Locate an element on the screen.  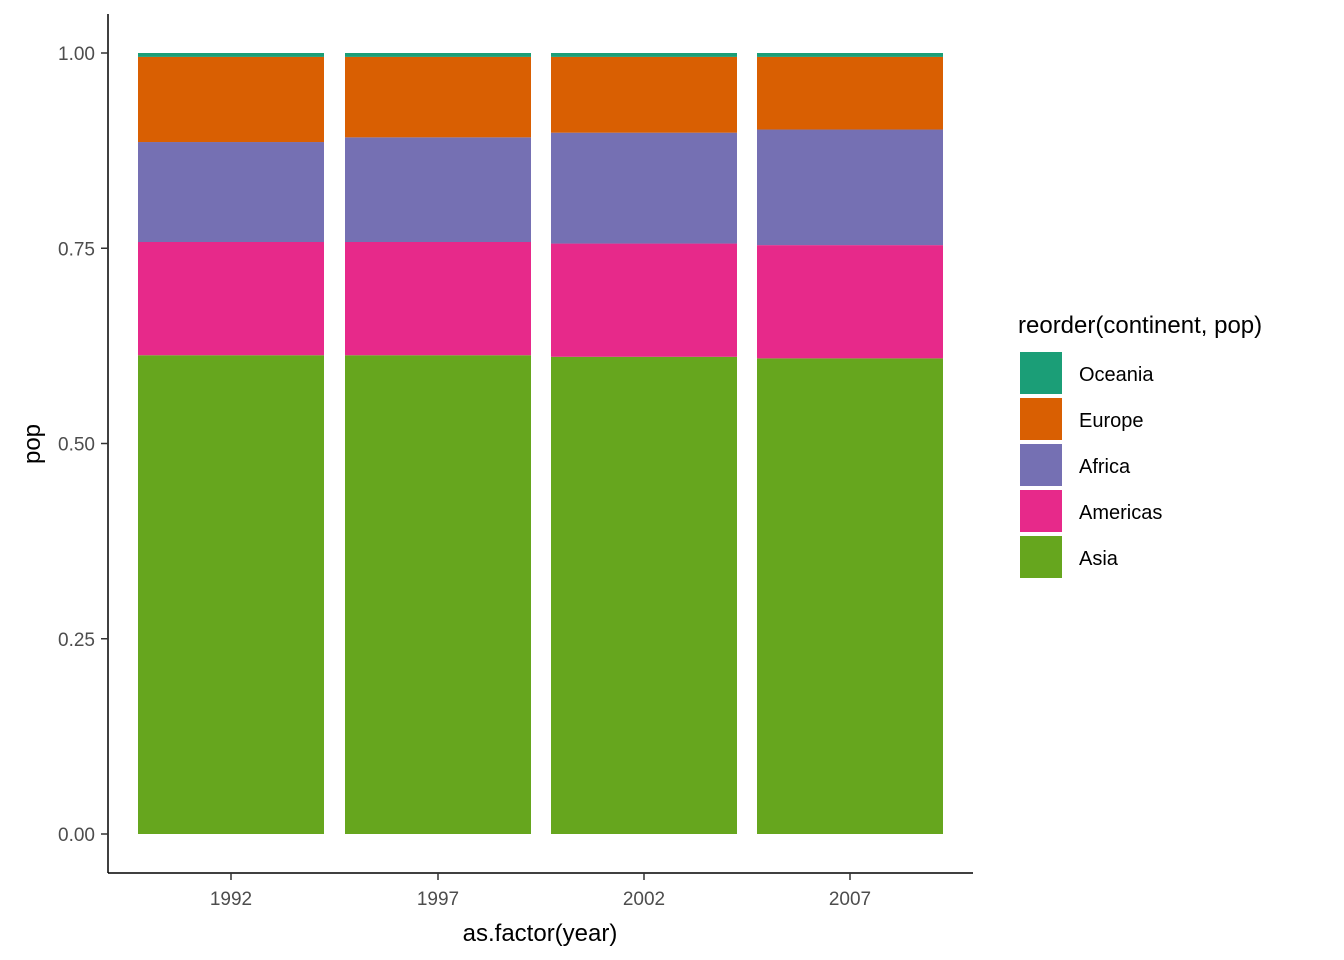
legend-label-americas: Americas is located at coordinates (1120, 513).